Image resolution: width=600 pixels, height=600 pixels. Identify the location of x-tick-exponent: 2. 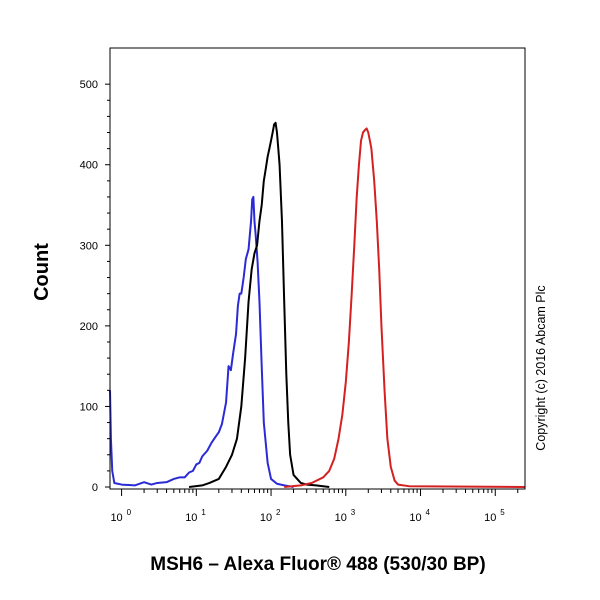
(278, 512).